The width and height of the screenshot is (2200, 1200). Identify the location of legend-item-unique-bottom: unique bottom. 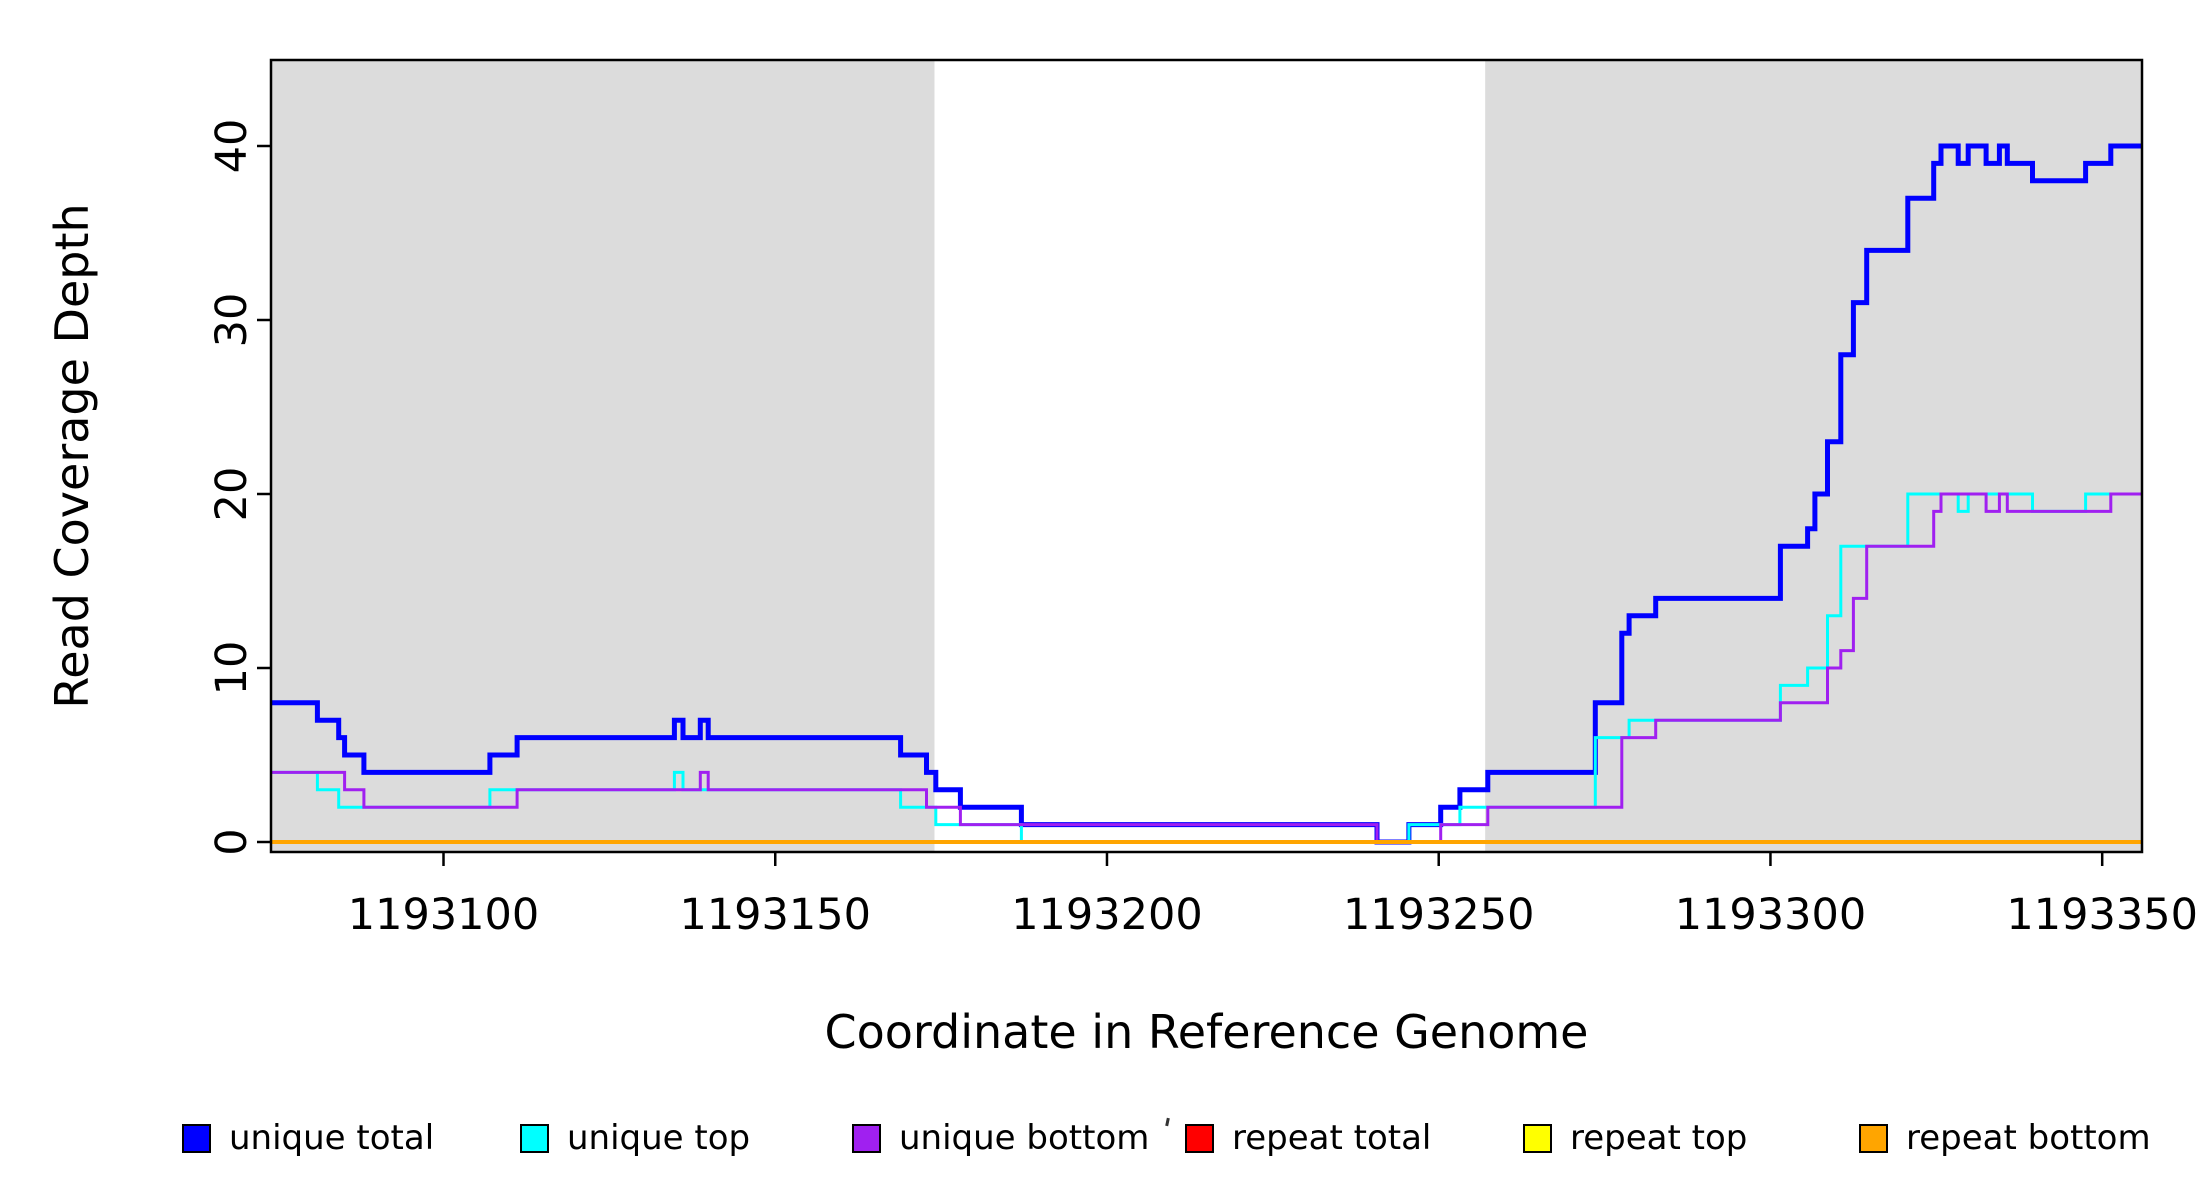
(1001, 1138).